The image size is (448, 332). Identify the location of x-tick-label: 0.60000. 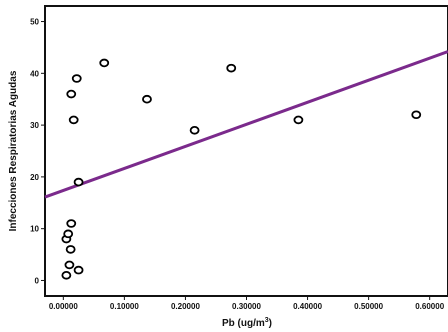
(429, 306).